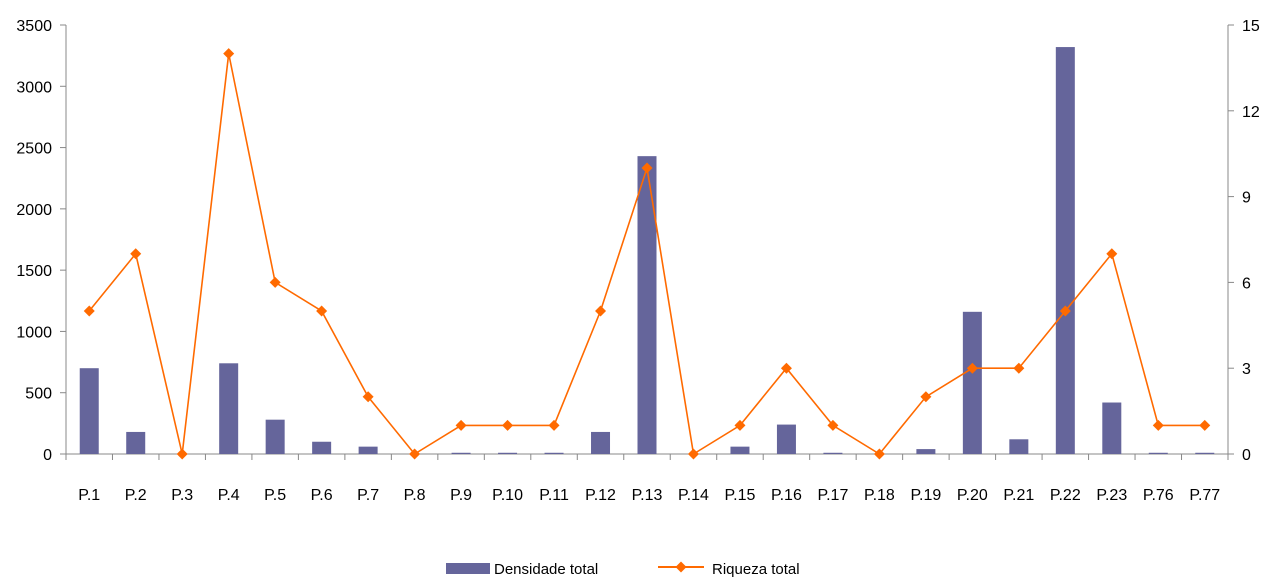 This screenshot has width=1280, height=577. I want to click on x-tick-label: P.4, so click(229, 495).